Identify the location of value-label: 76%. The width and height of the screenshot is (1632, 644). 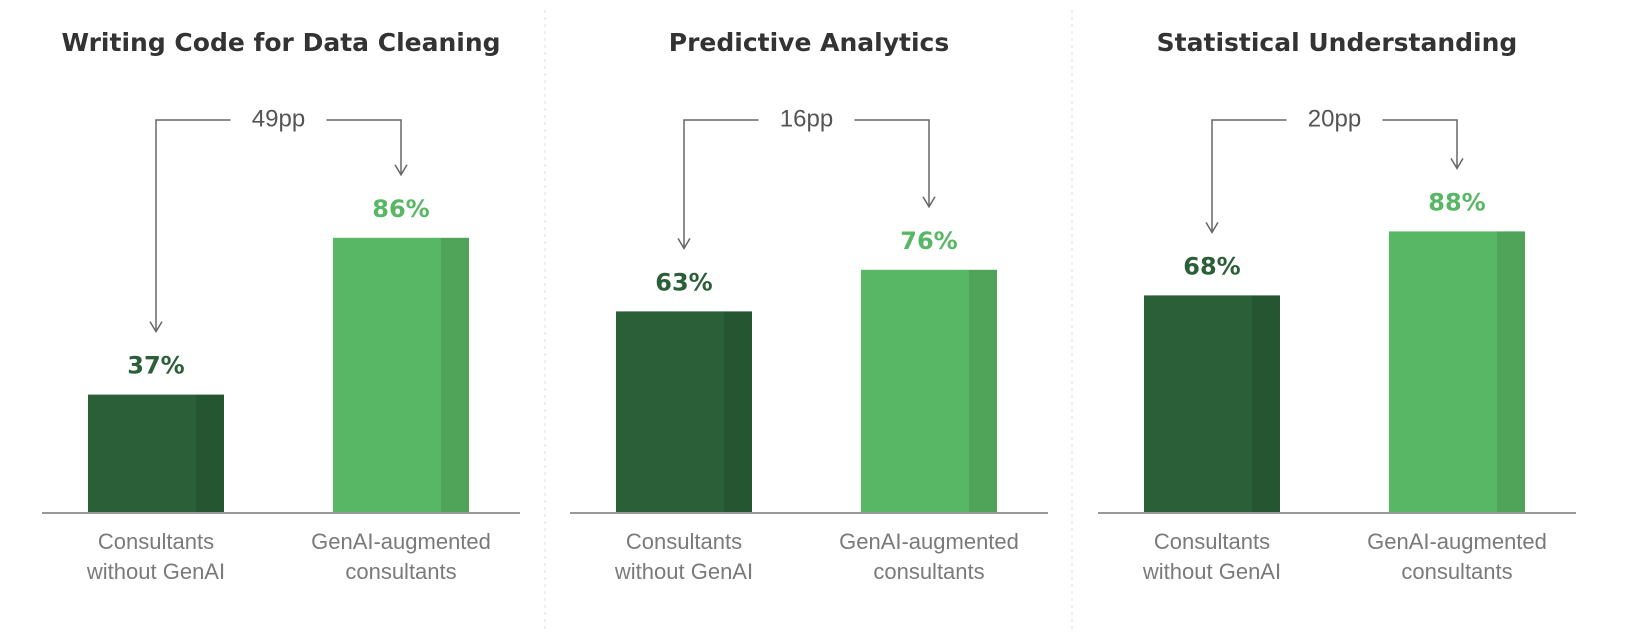
(928, 241).